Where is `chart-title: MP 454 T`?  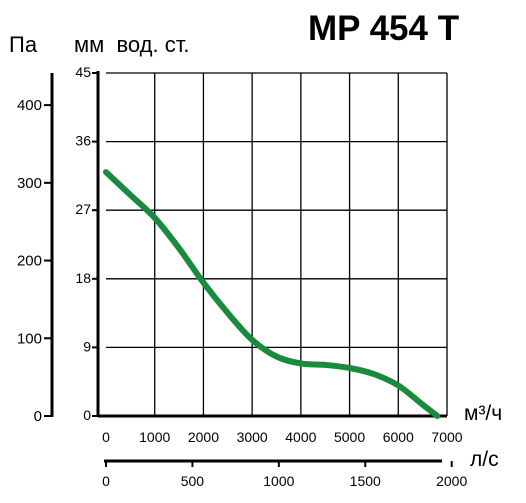
chart-title: MP 454 T is located at coordinates (383, 28).